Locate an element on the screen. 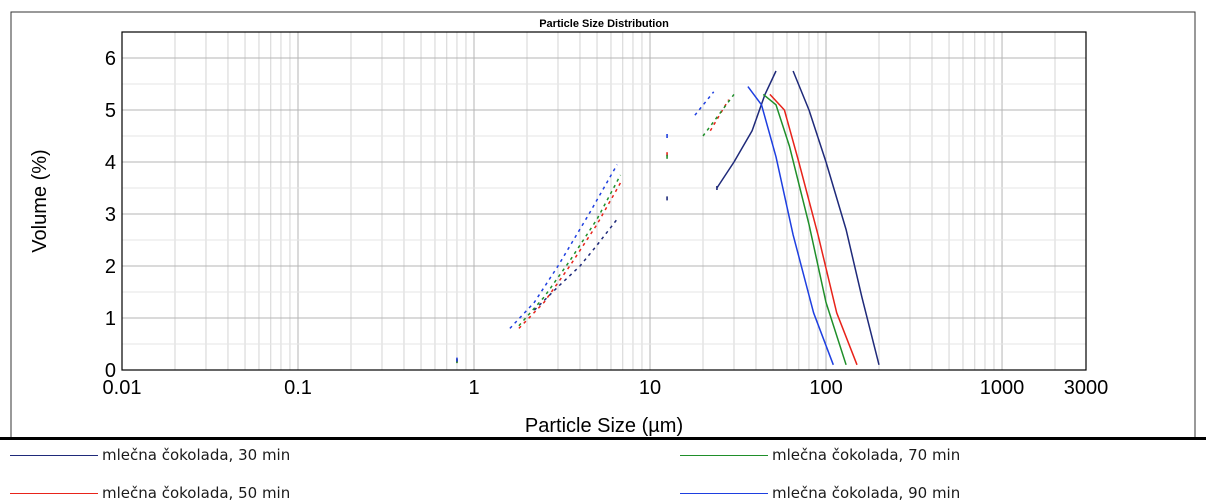 The width and height of the screenshot is (1206, 504). x-tick-label: 0.01 is located at coordinates (122, 388).